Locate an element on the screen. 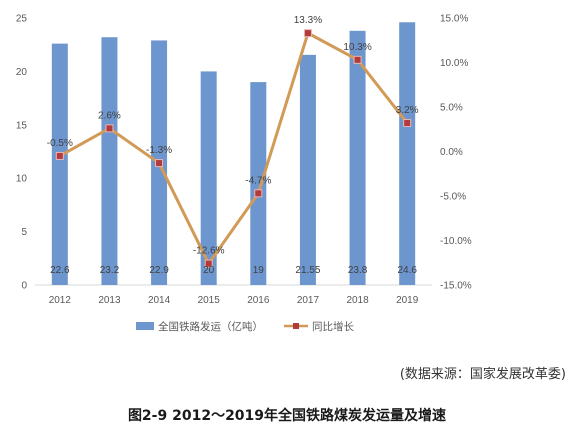 This screenshot has height=435, width=574. left-axis-ticks: 0 5 10 15 20 25 is located at coordinates (22, 153).